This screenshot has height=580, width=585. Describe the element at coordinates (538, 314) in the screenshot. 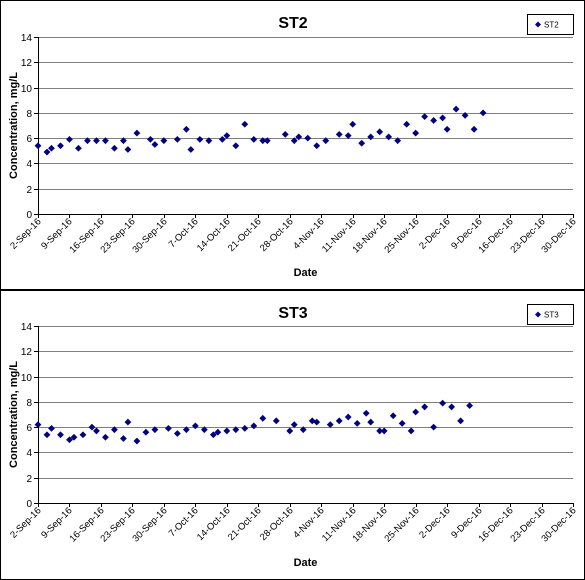

I see `legend-marker` at that location.